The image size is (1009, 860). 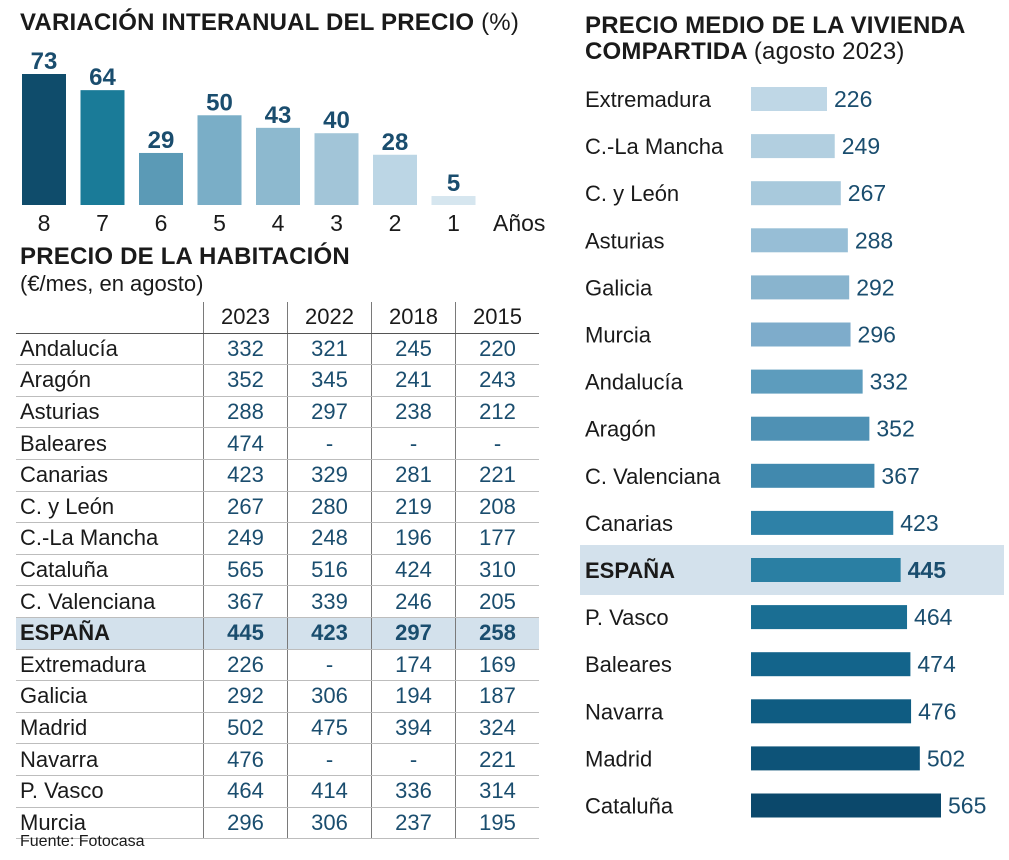 What do you see at coordinates (245, 823) in the screenshot?
I see `table-cell-value: 296` at bounding box center [245, 823].